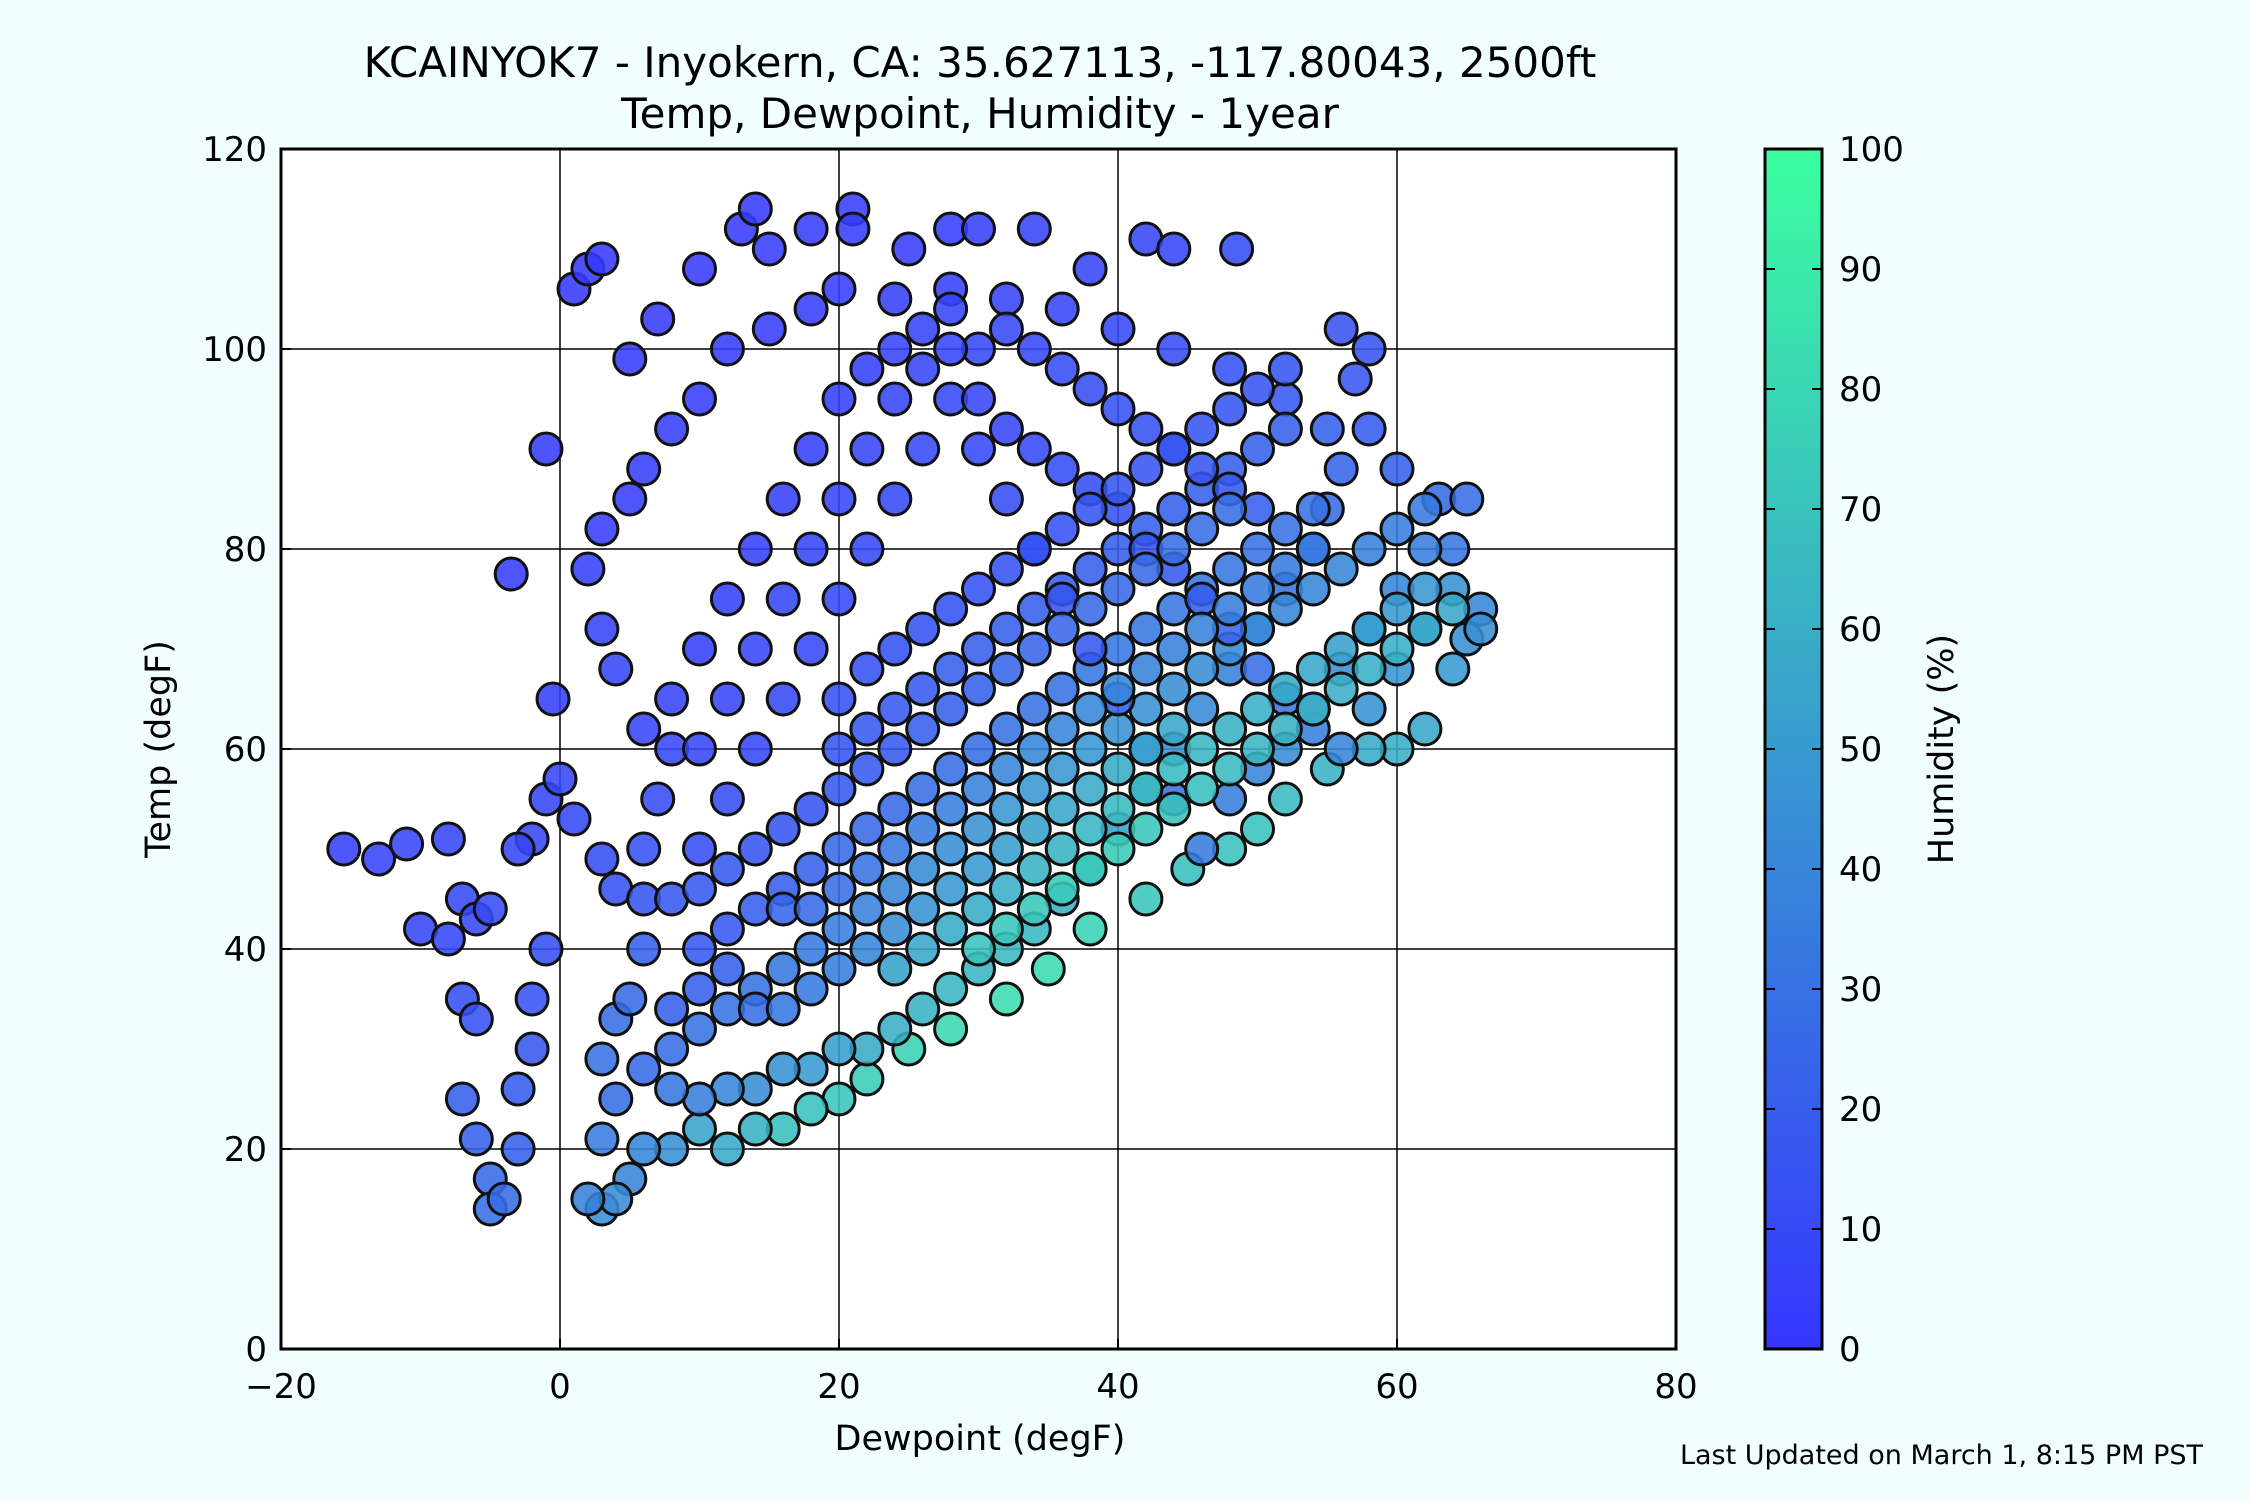 This screenshot has height=1500, width=2250. Describe the element at coordinates (1942, 1455) in the screenshot. I see `last-updated-note: Last Updated on March 1, 8:15 PM PST` at that location.